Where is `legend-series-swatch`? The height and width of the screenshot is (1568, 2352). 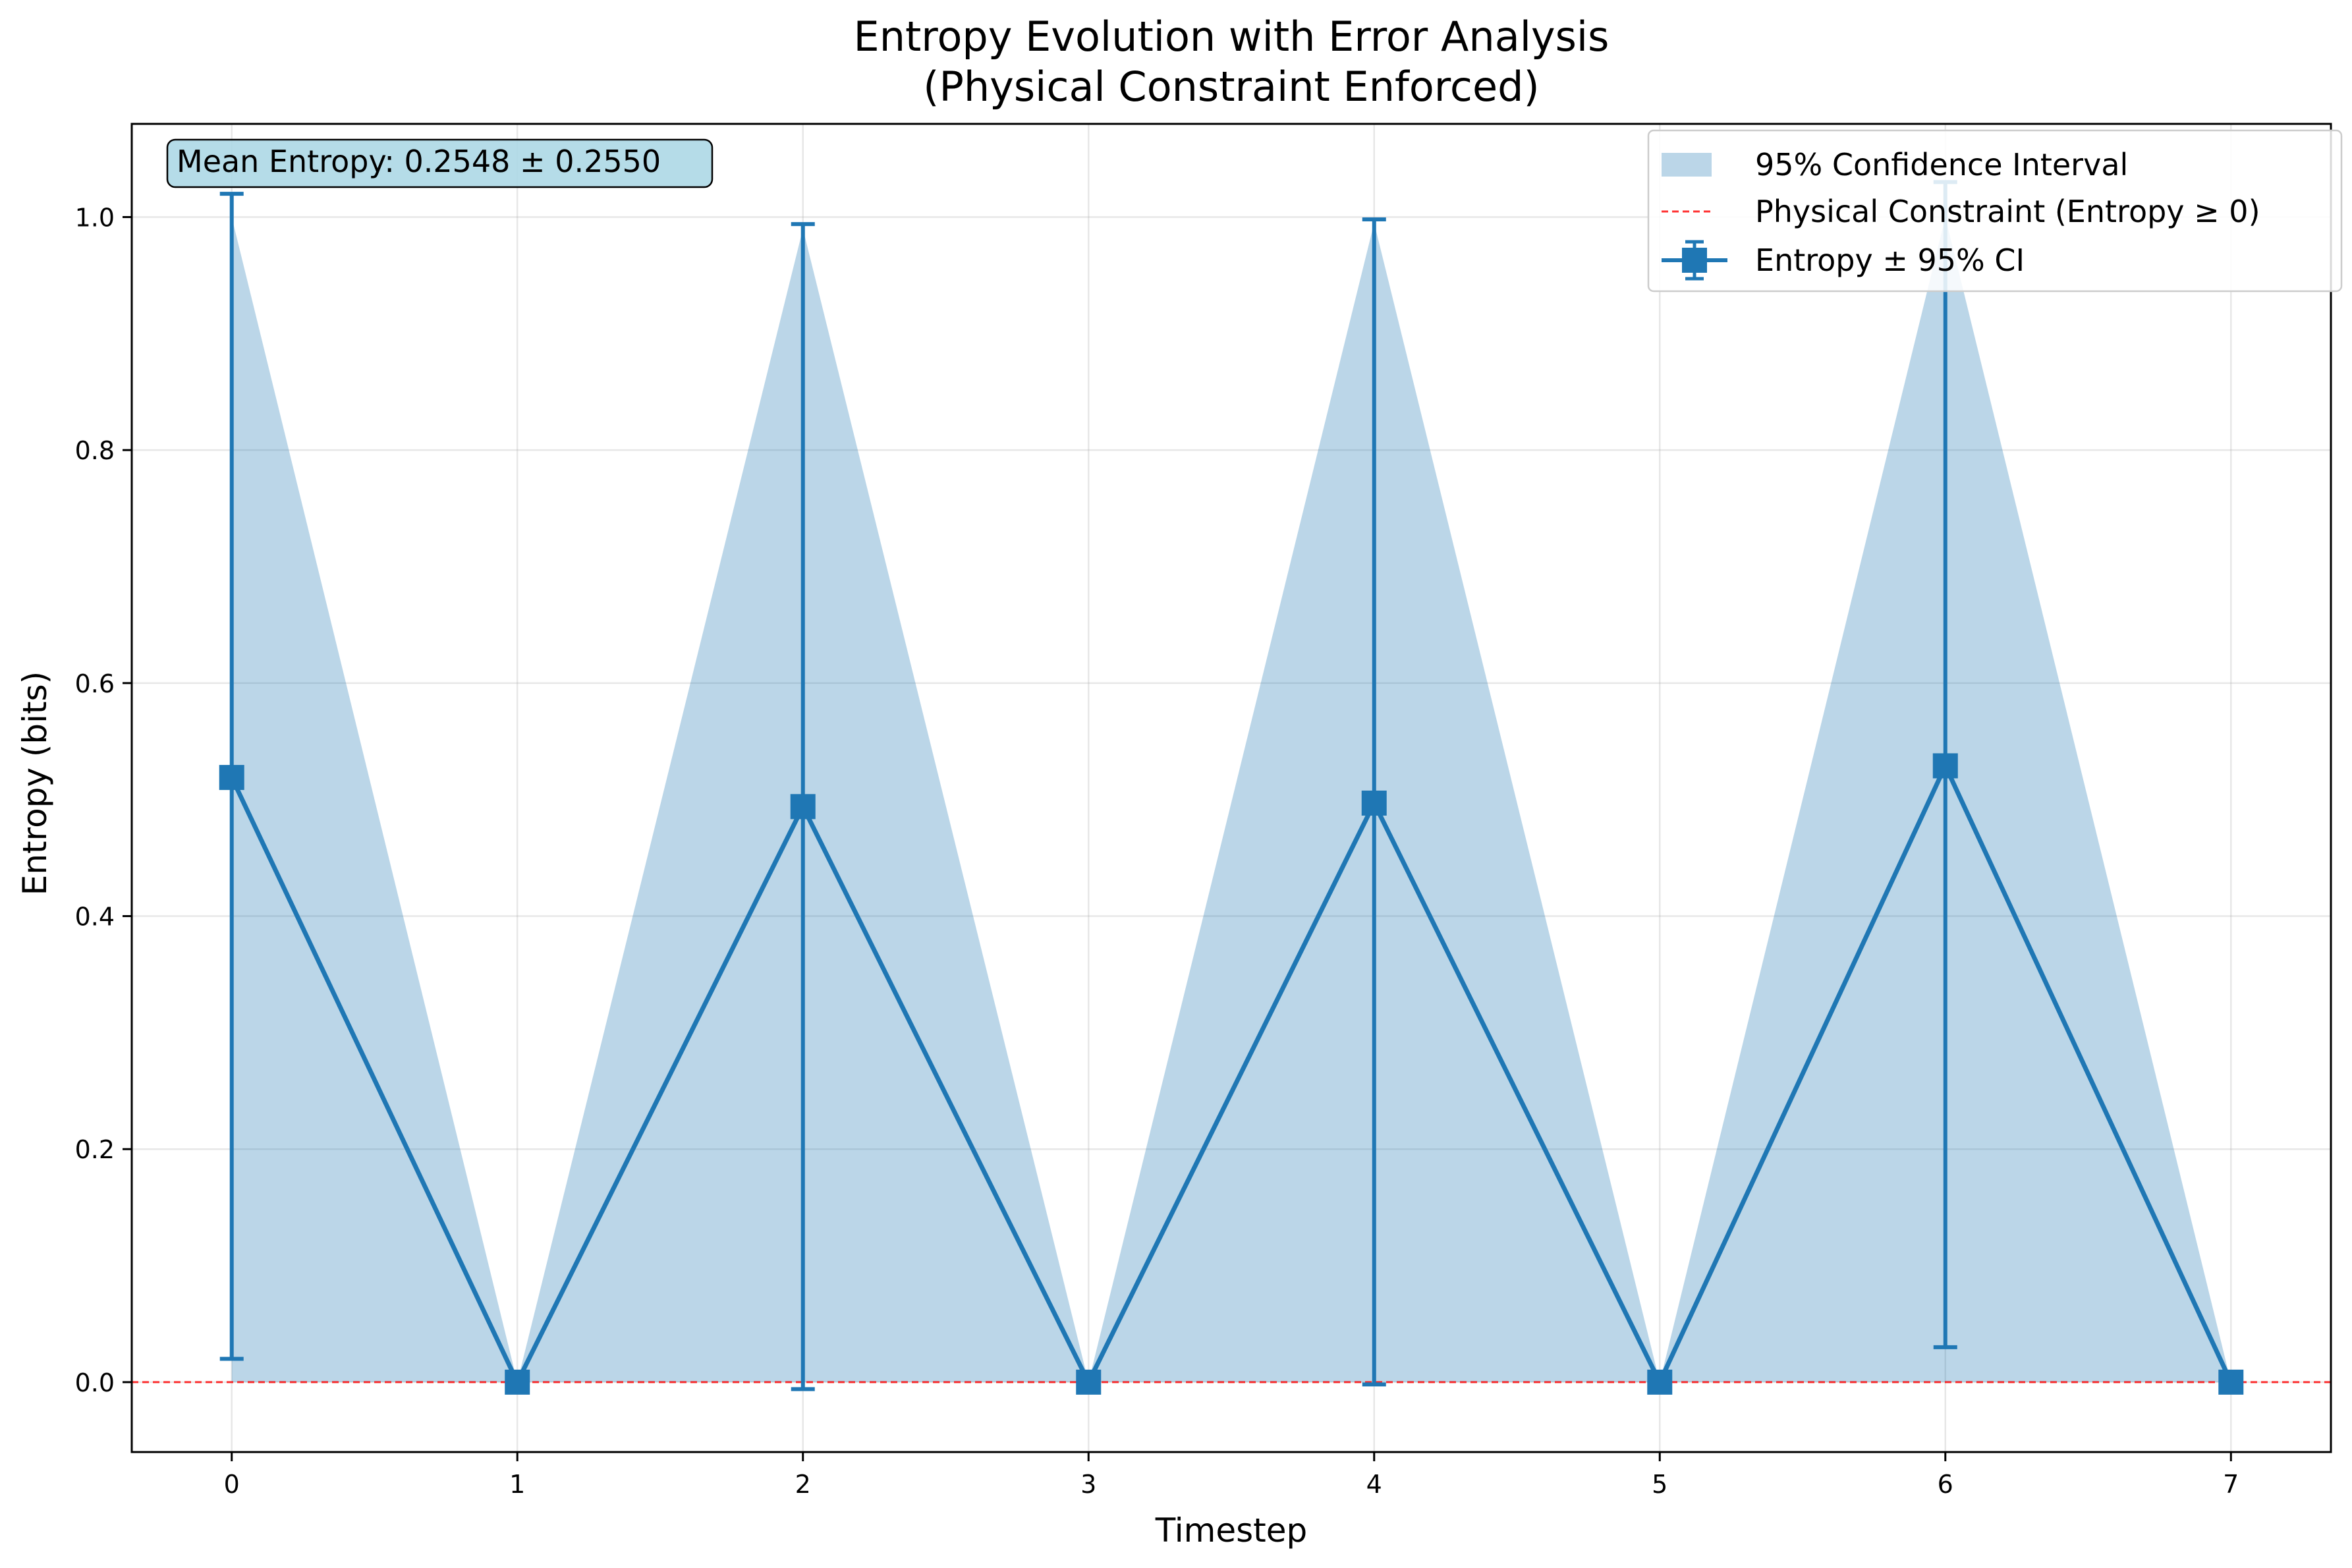 legend-series-swatch is located at coordinates (1694, 260).